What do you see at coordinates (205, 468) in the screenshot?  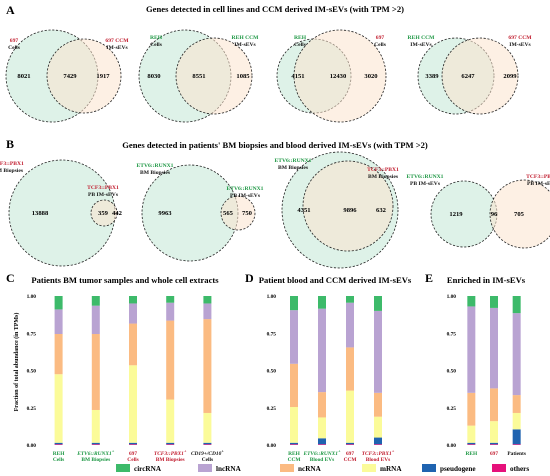 I see `legend-swatch-lncRNA` at bounding box center [205, 468].